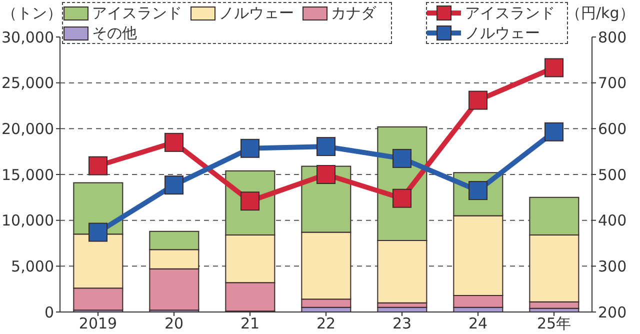  What do you see at coordinates (250, 323) in the screenshot?
I see `x-tick-label: 21` at bounding box center [250, 323].